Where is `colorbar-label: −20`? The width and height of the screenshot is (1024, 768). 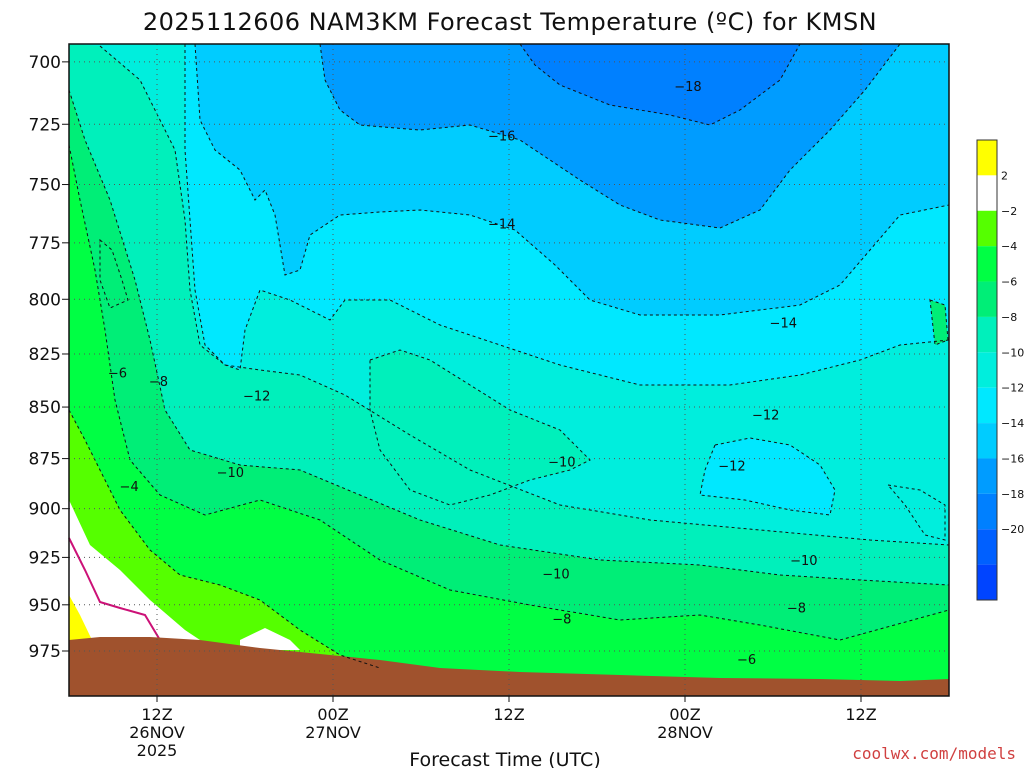
colorbar-label: −20 is located at coordinates (1012, 529).